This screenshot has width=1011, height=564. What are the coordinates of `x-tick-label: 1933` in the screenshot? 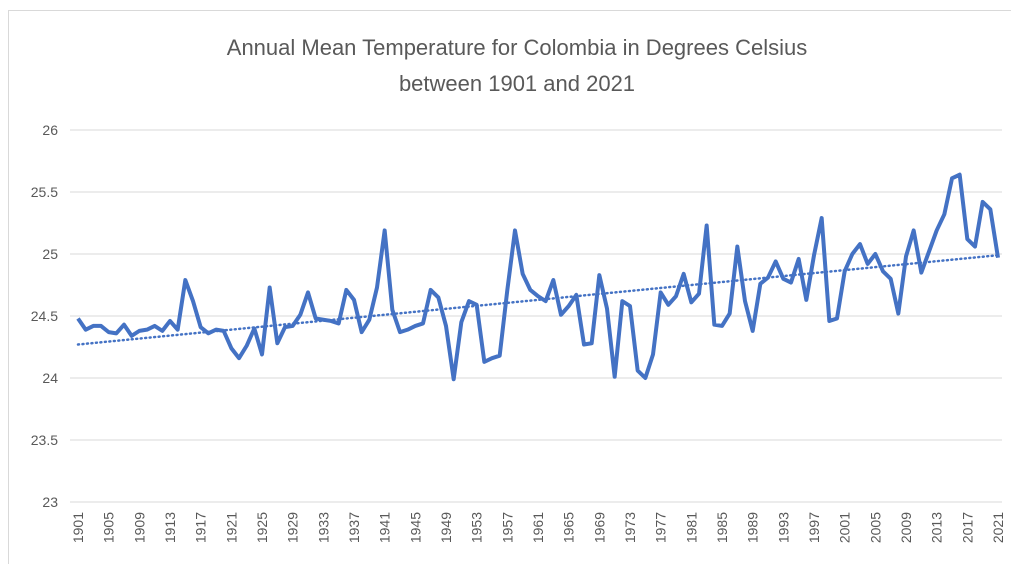 It's located at (323, 527).